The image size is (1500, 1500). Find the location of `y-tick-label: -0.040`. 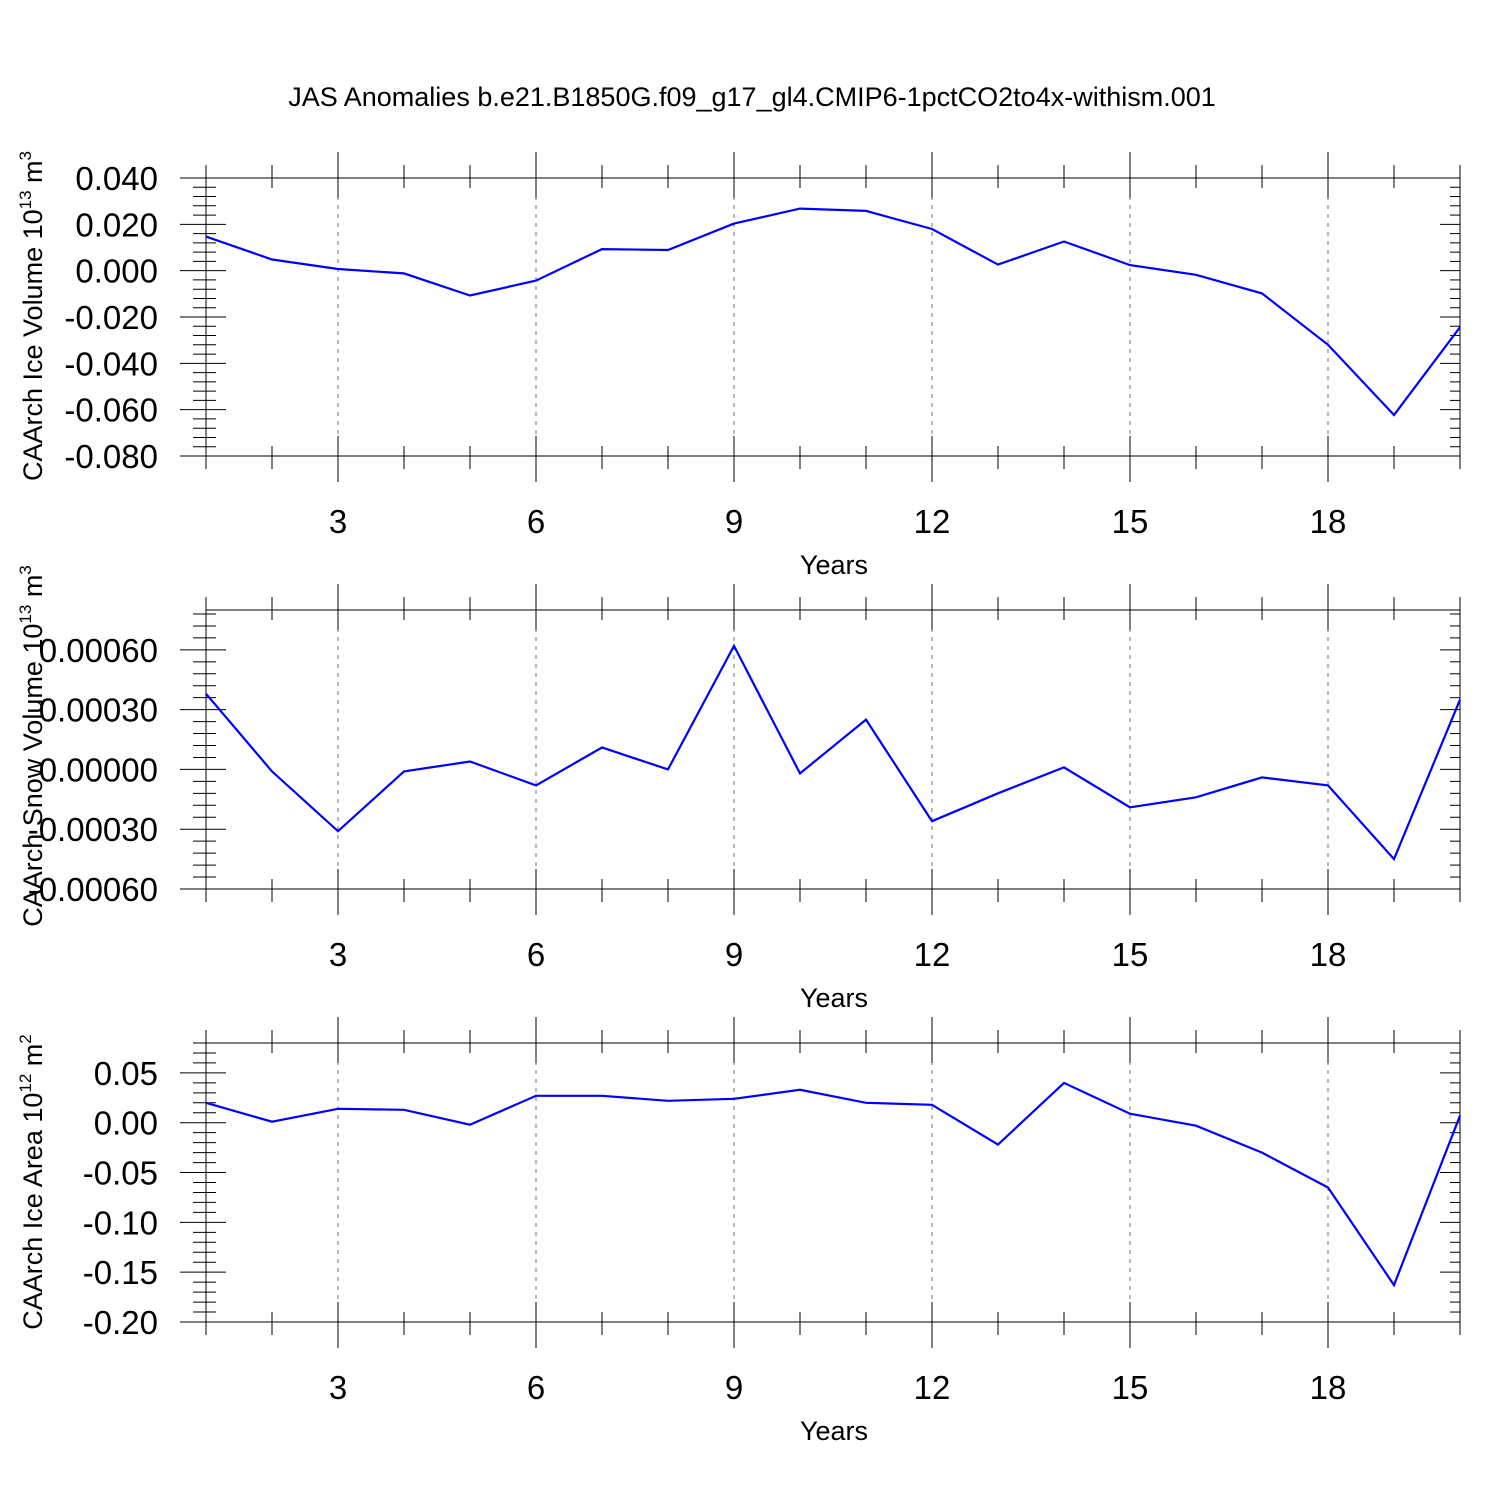

y-tick-label: -0.040 is located at coordinates (111, 363).